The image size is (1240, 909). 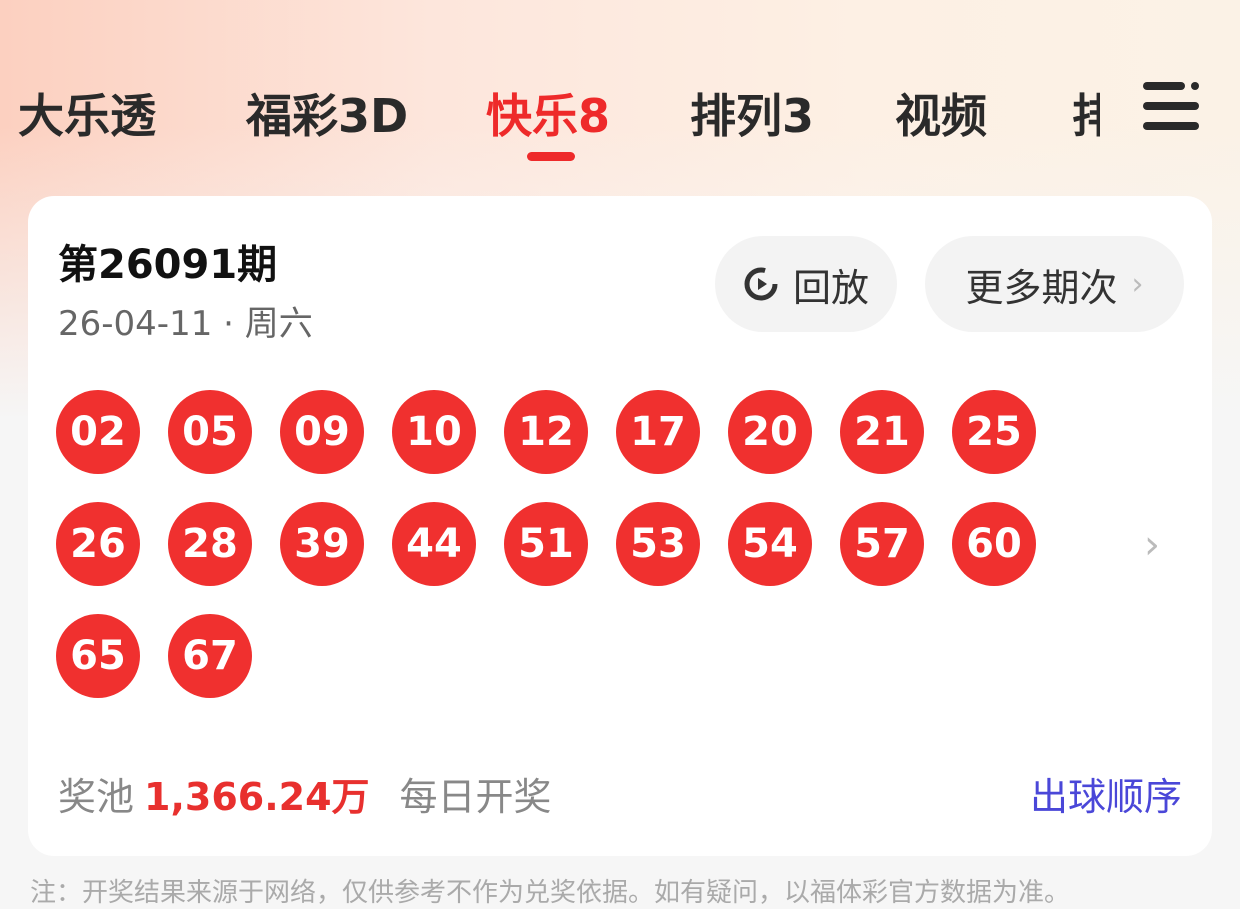 What do you see at coordinates (770, 432) in the screenshot?
I see `number-ball: 20` at bounding box center [770, 432].